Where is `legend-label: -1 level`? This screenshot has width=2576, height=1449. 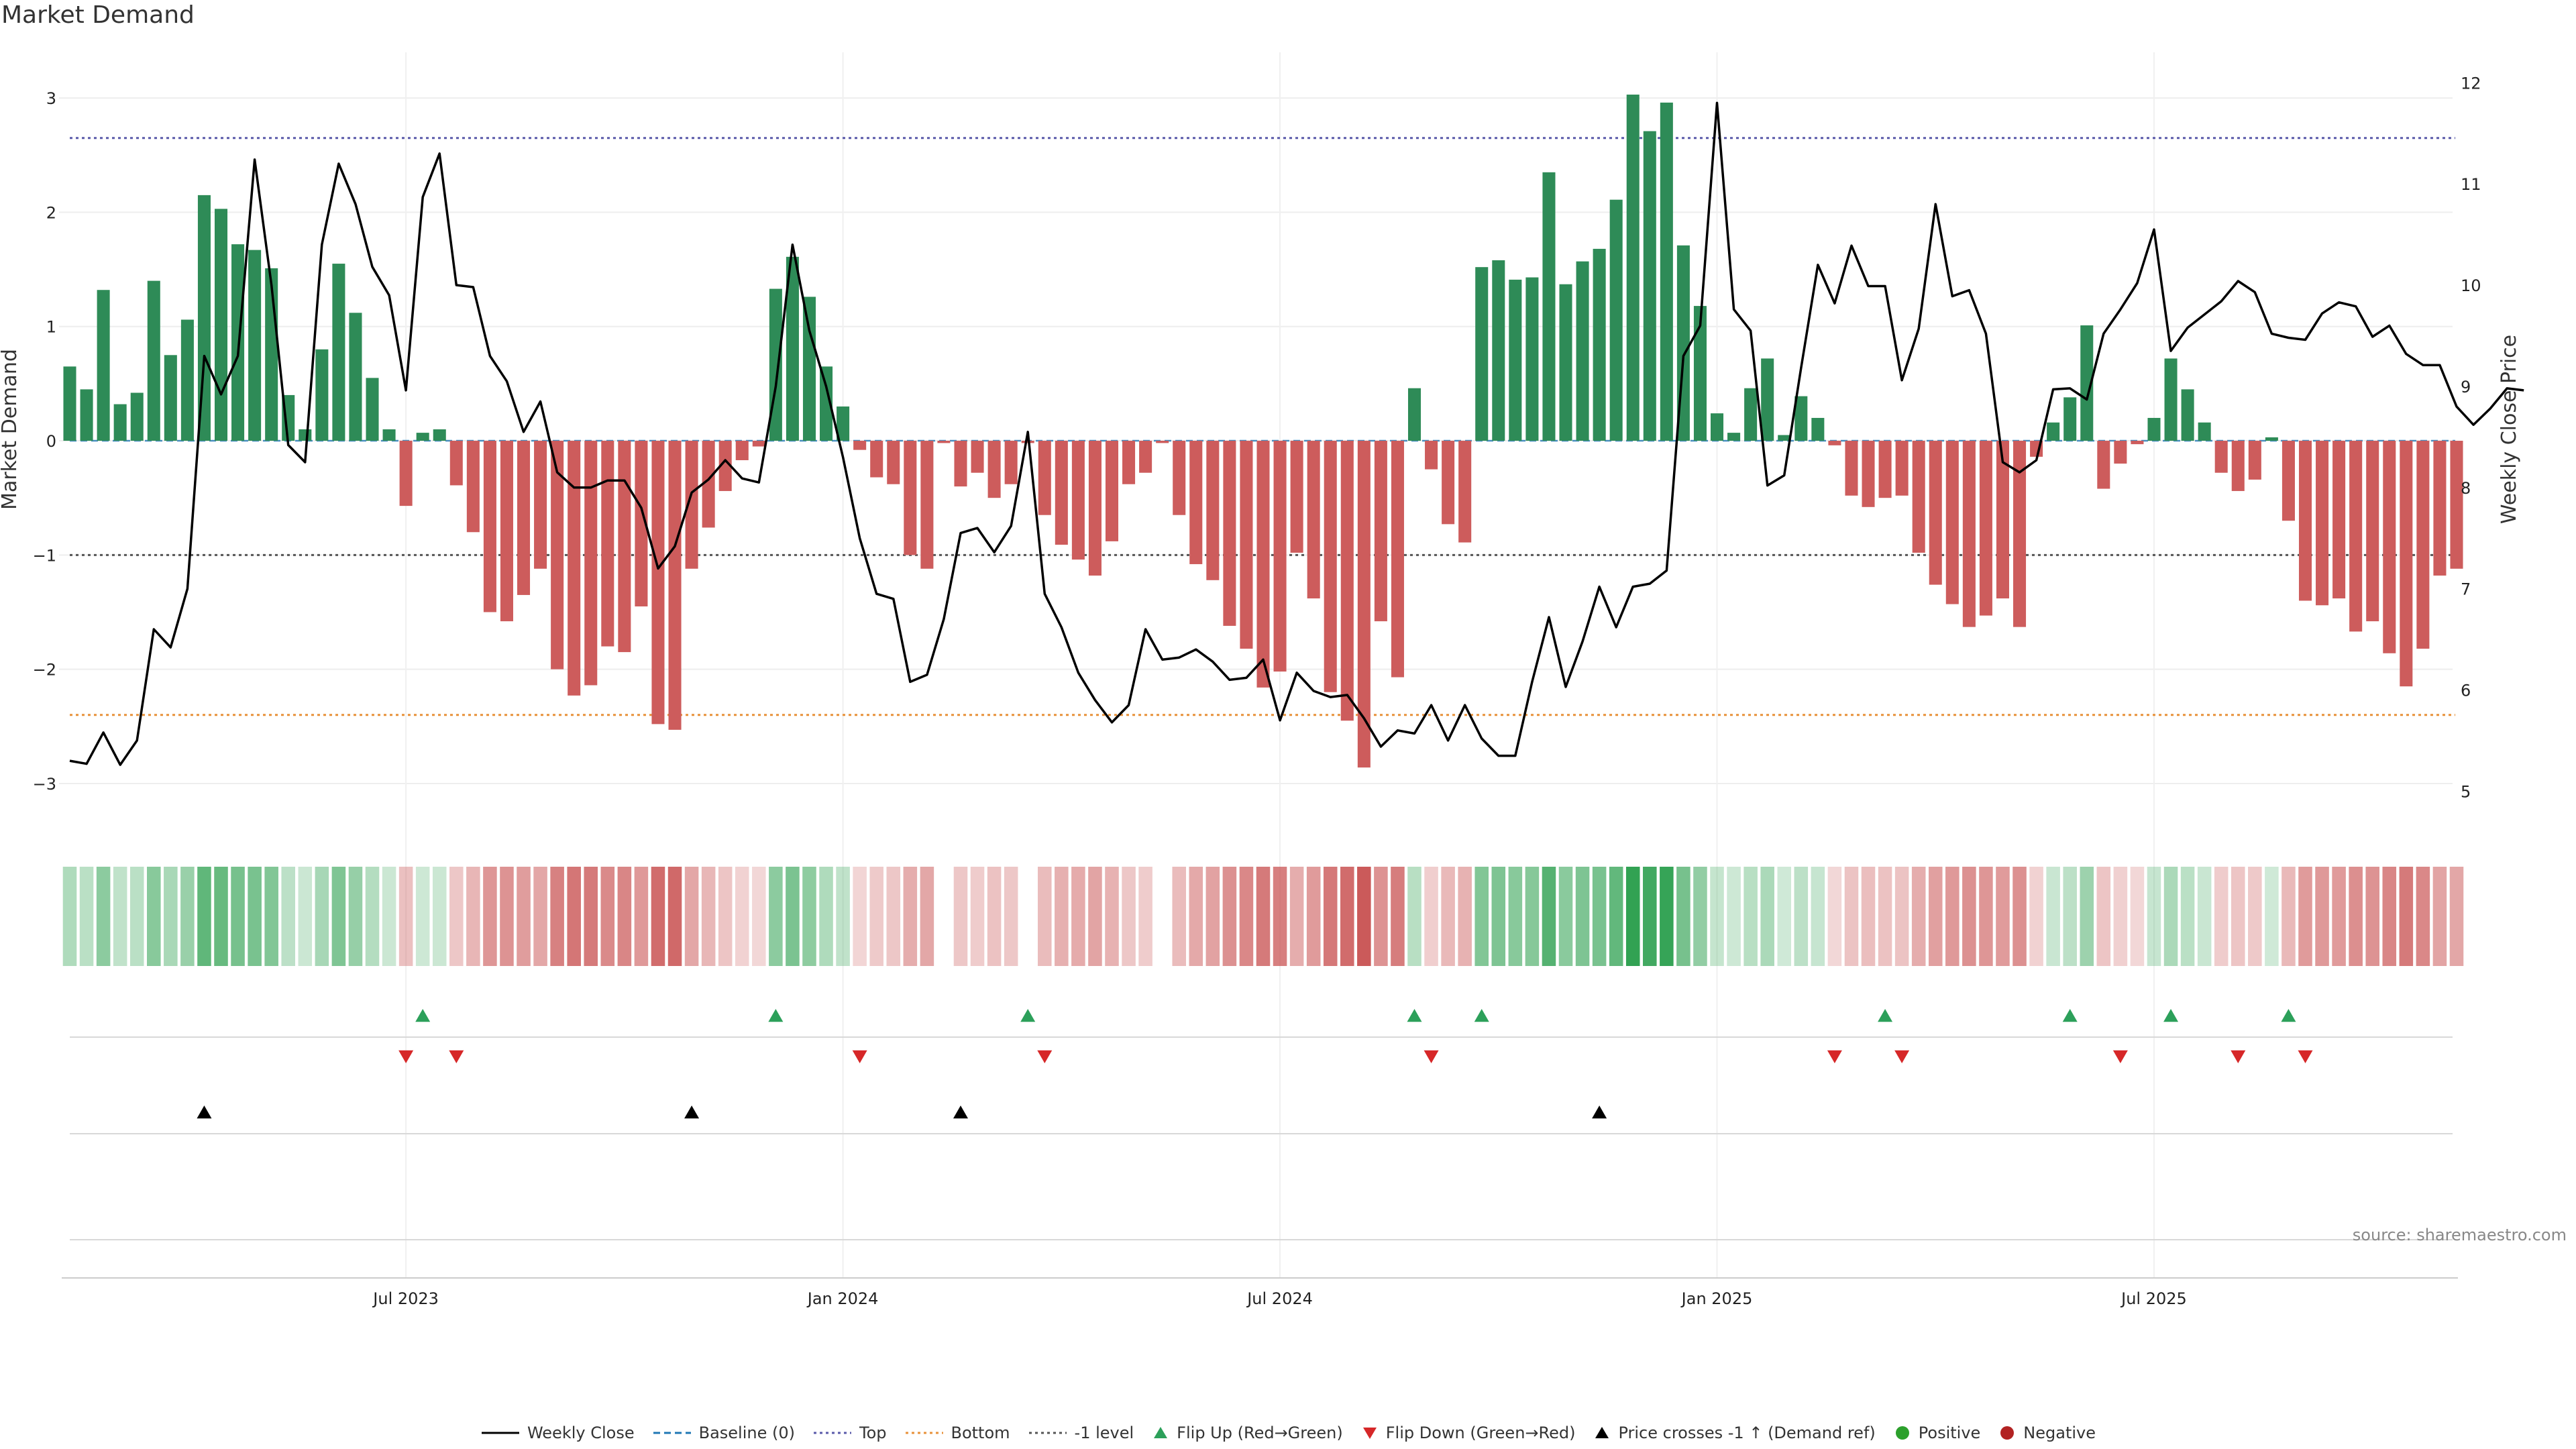
legend-label: -1 level is located at coordinates (1104, 1433).